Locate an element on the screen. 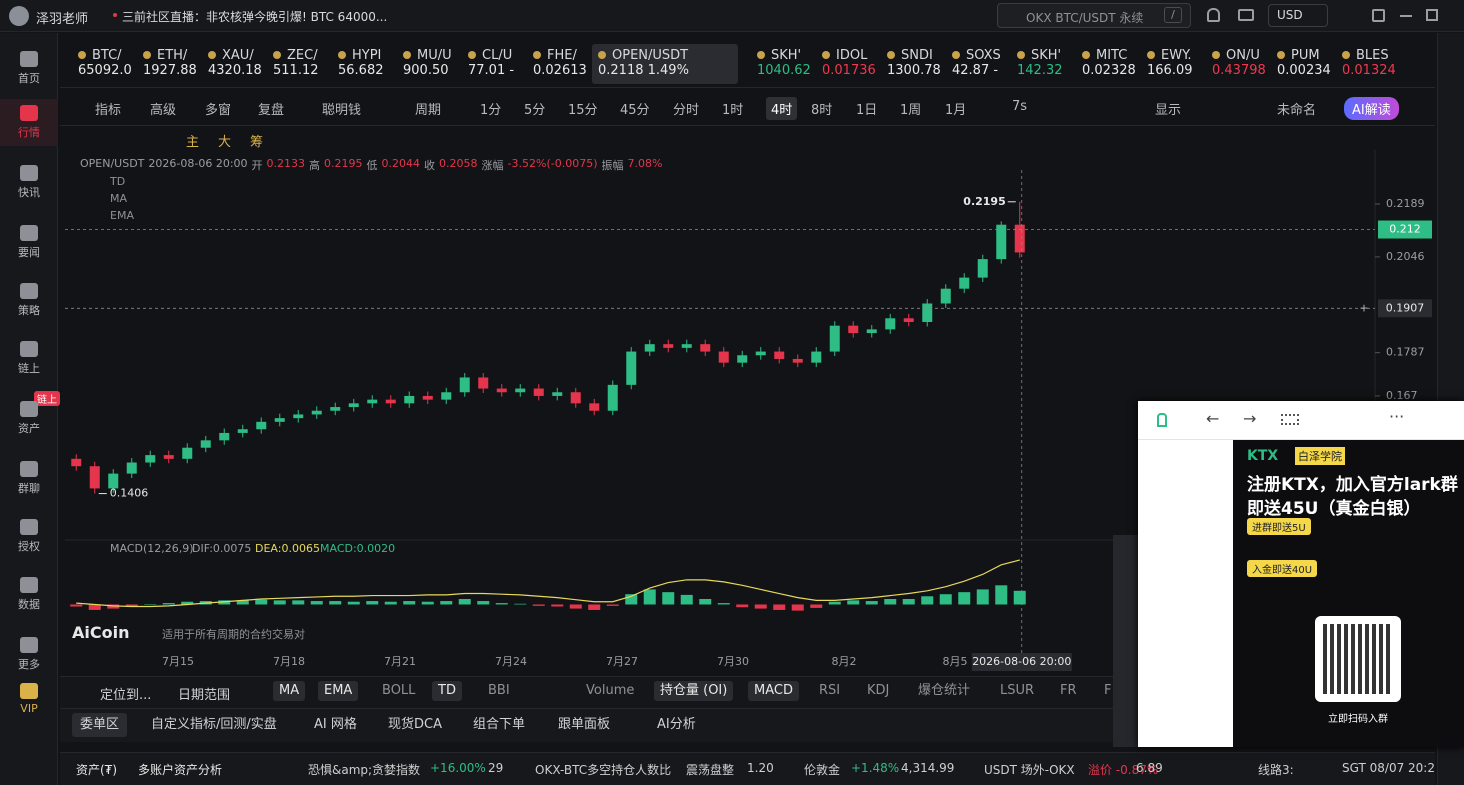 Image resolution: width=1464 pixels, height=785 pixels. user-name: 泽羽老师 is located at coordinates (62, 19).